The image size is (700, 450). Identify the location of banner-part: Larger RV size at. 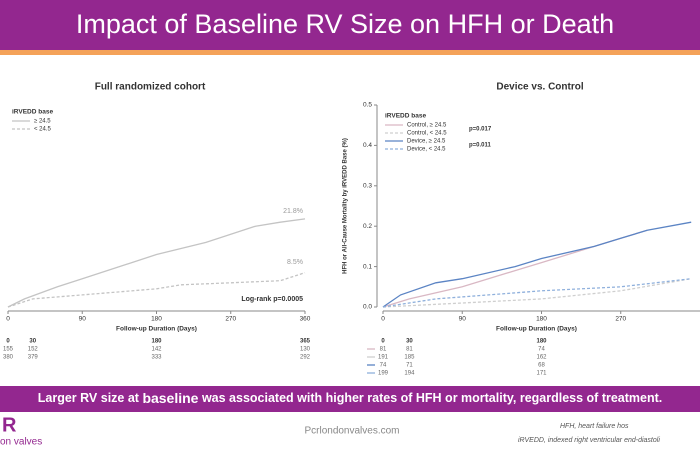
(90, 398).